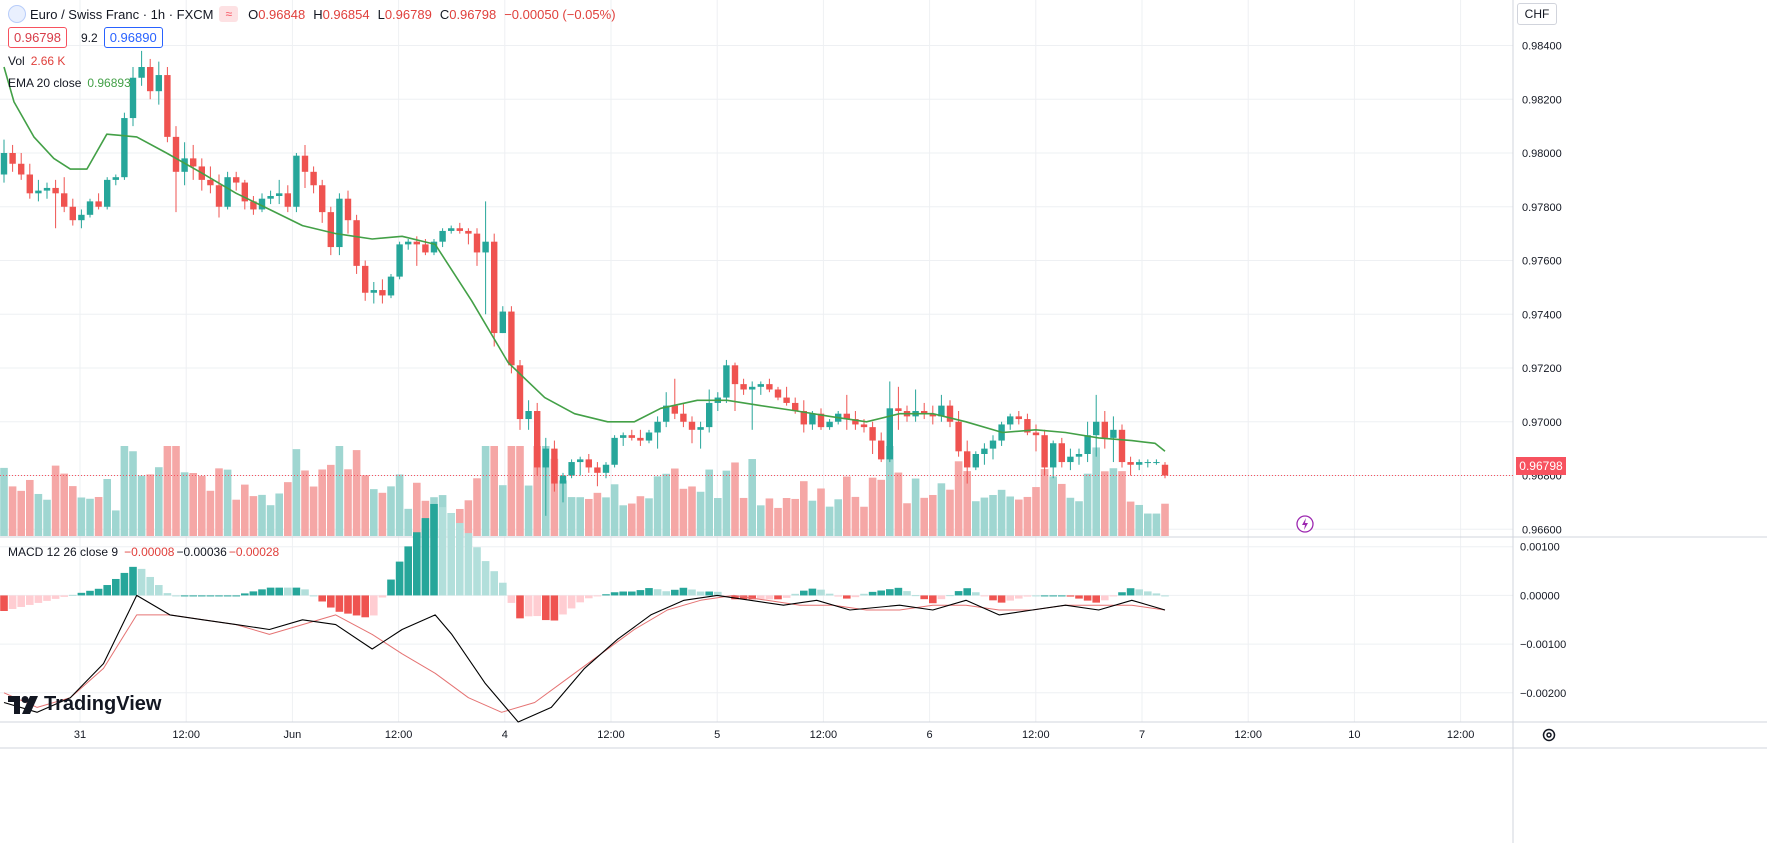 The image size is (1767, 843). I want to click on bolt-icon, so click(1305, 524).